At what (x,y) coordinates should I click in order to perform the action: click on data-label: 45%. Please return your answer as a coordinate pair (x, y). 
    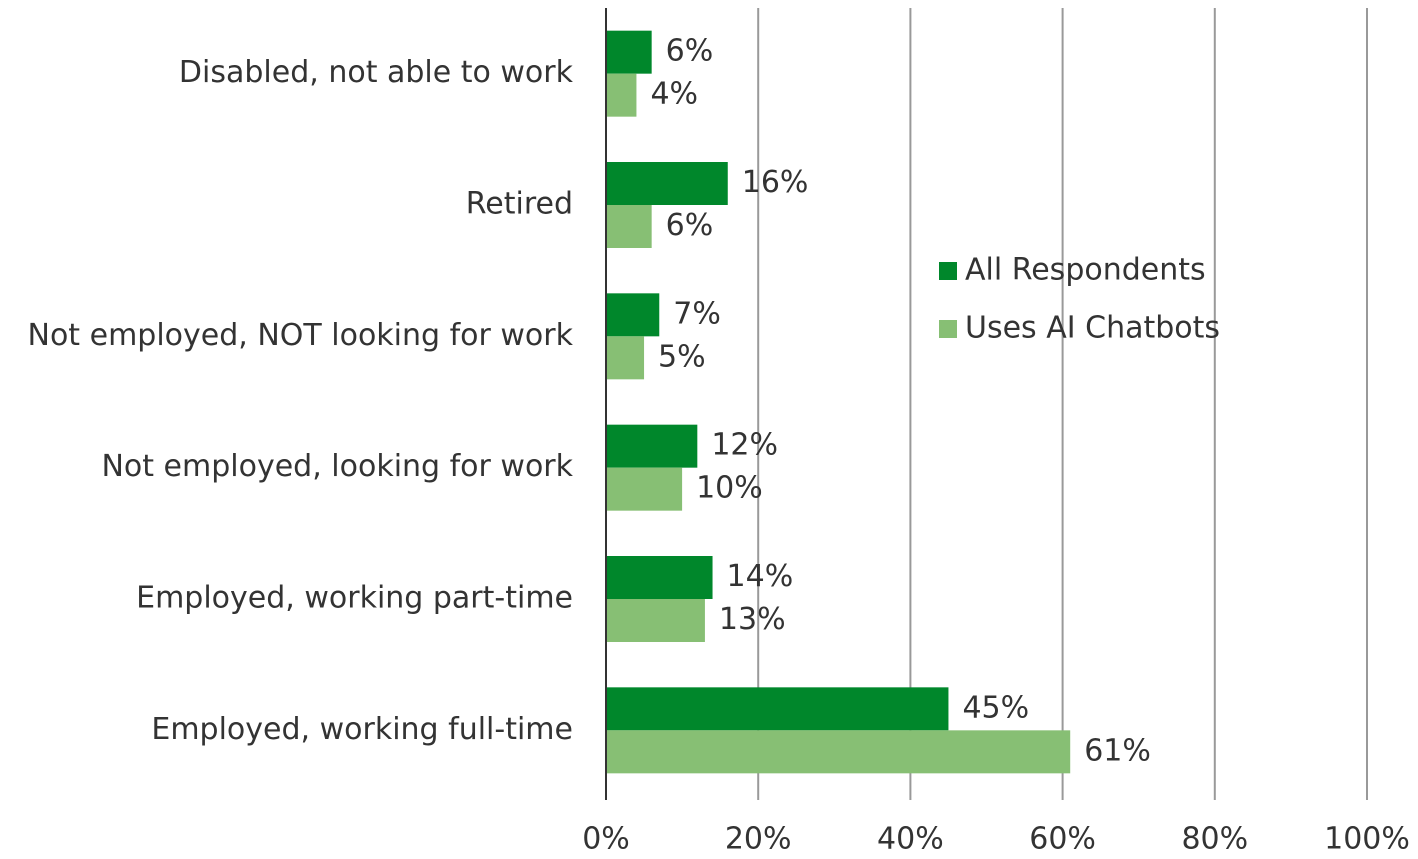
    Looking at the image, I should click on (995, 707).